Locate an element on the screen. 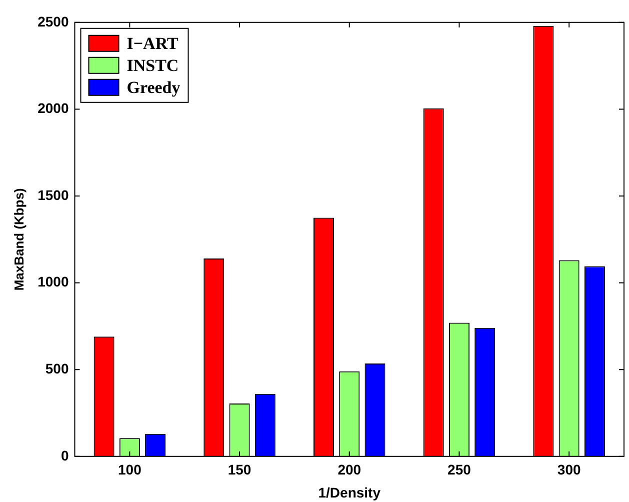 The height and width of the screenshot is (502, 629). y-tick-label: 0 is located at coordinates (64, 455).